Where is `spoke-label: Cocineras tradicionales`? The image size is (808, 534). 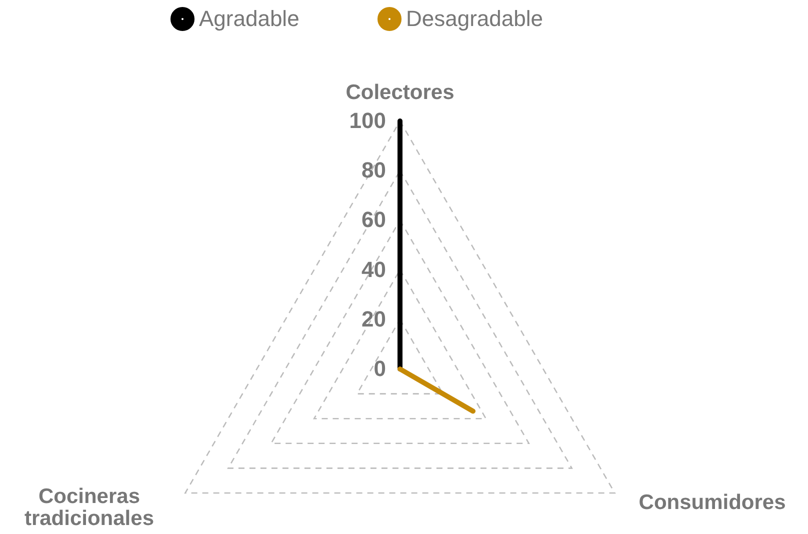 spoke-label: Cocineras tradicionales is located at coordinates (89, 507).